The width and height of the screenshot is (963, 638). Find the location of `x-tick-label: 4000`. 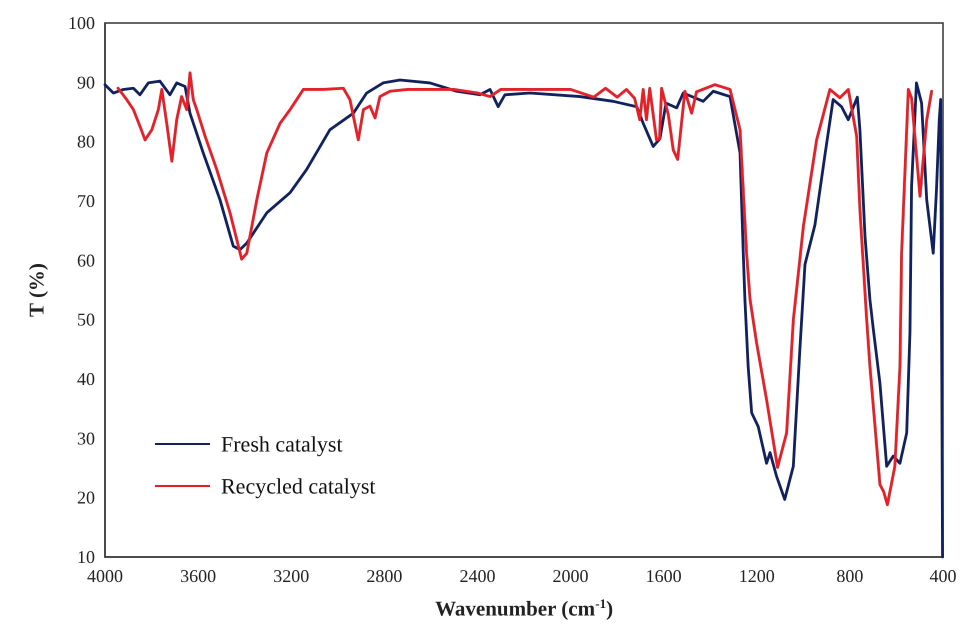

x-tick-label: 4000 is located at coordinates (105, 576).